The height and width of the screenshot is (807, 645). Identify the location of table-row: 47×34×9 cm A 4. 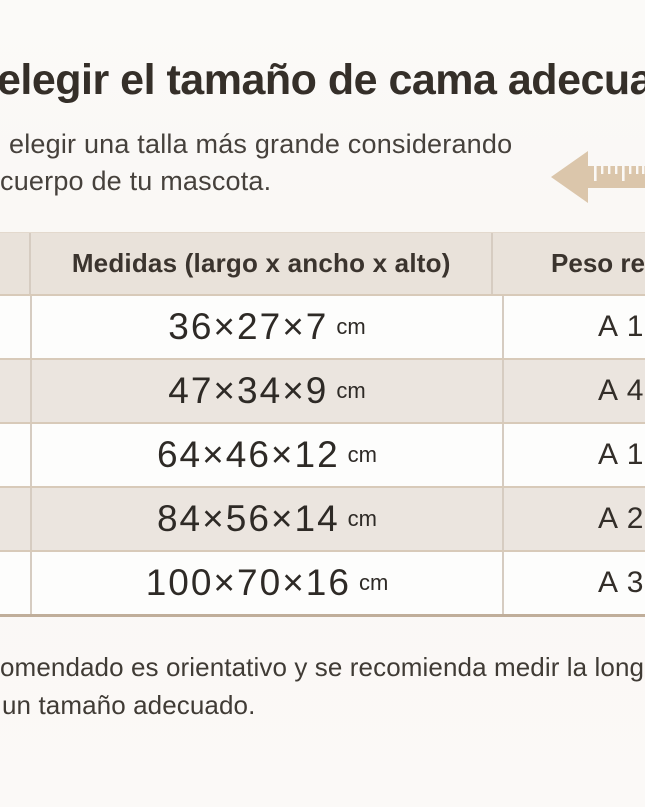
(322, 390).